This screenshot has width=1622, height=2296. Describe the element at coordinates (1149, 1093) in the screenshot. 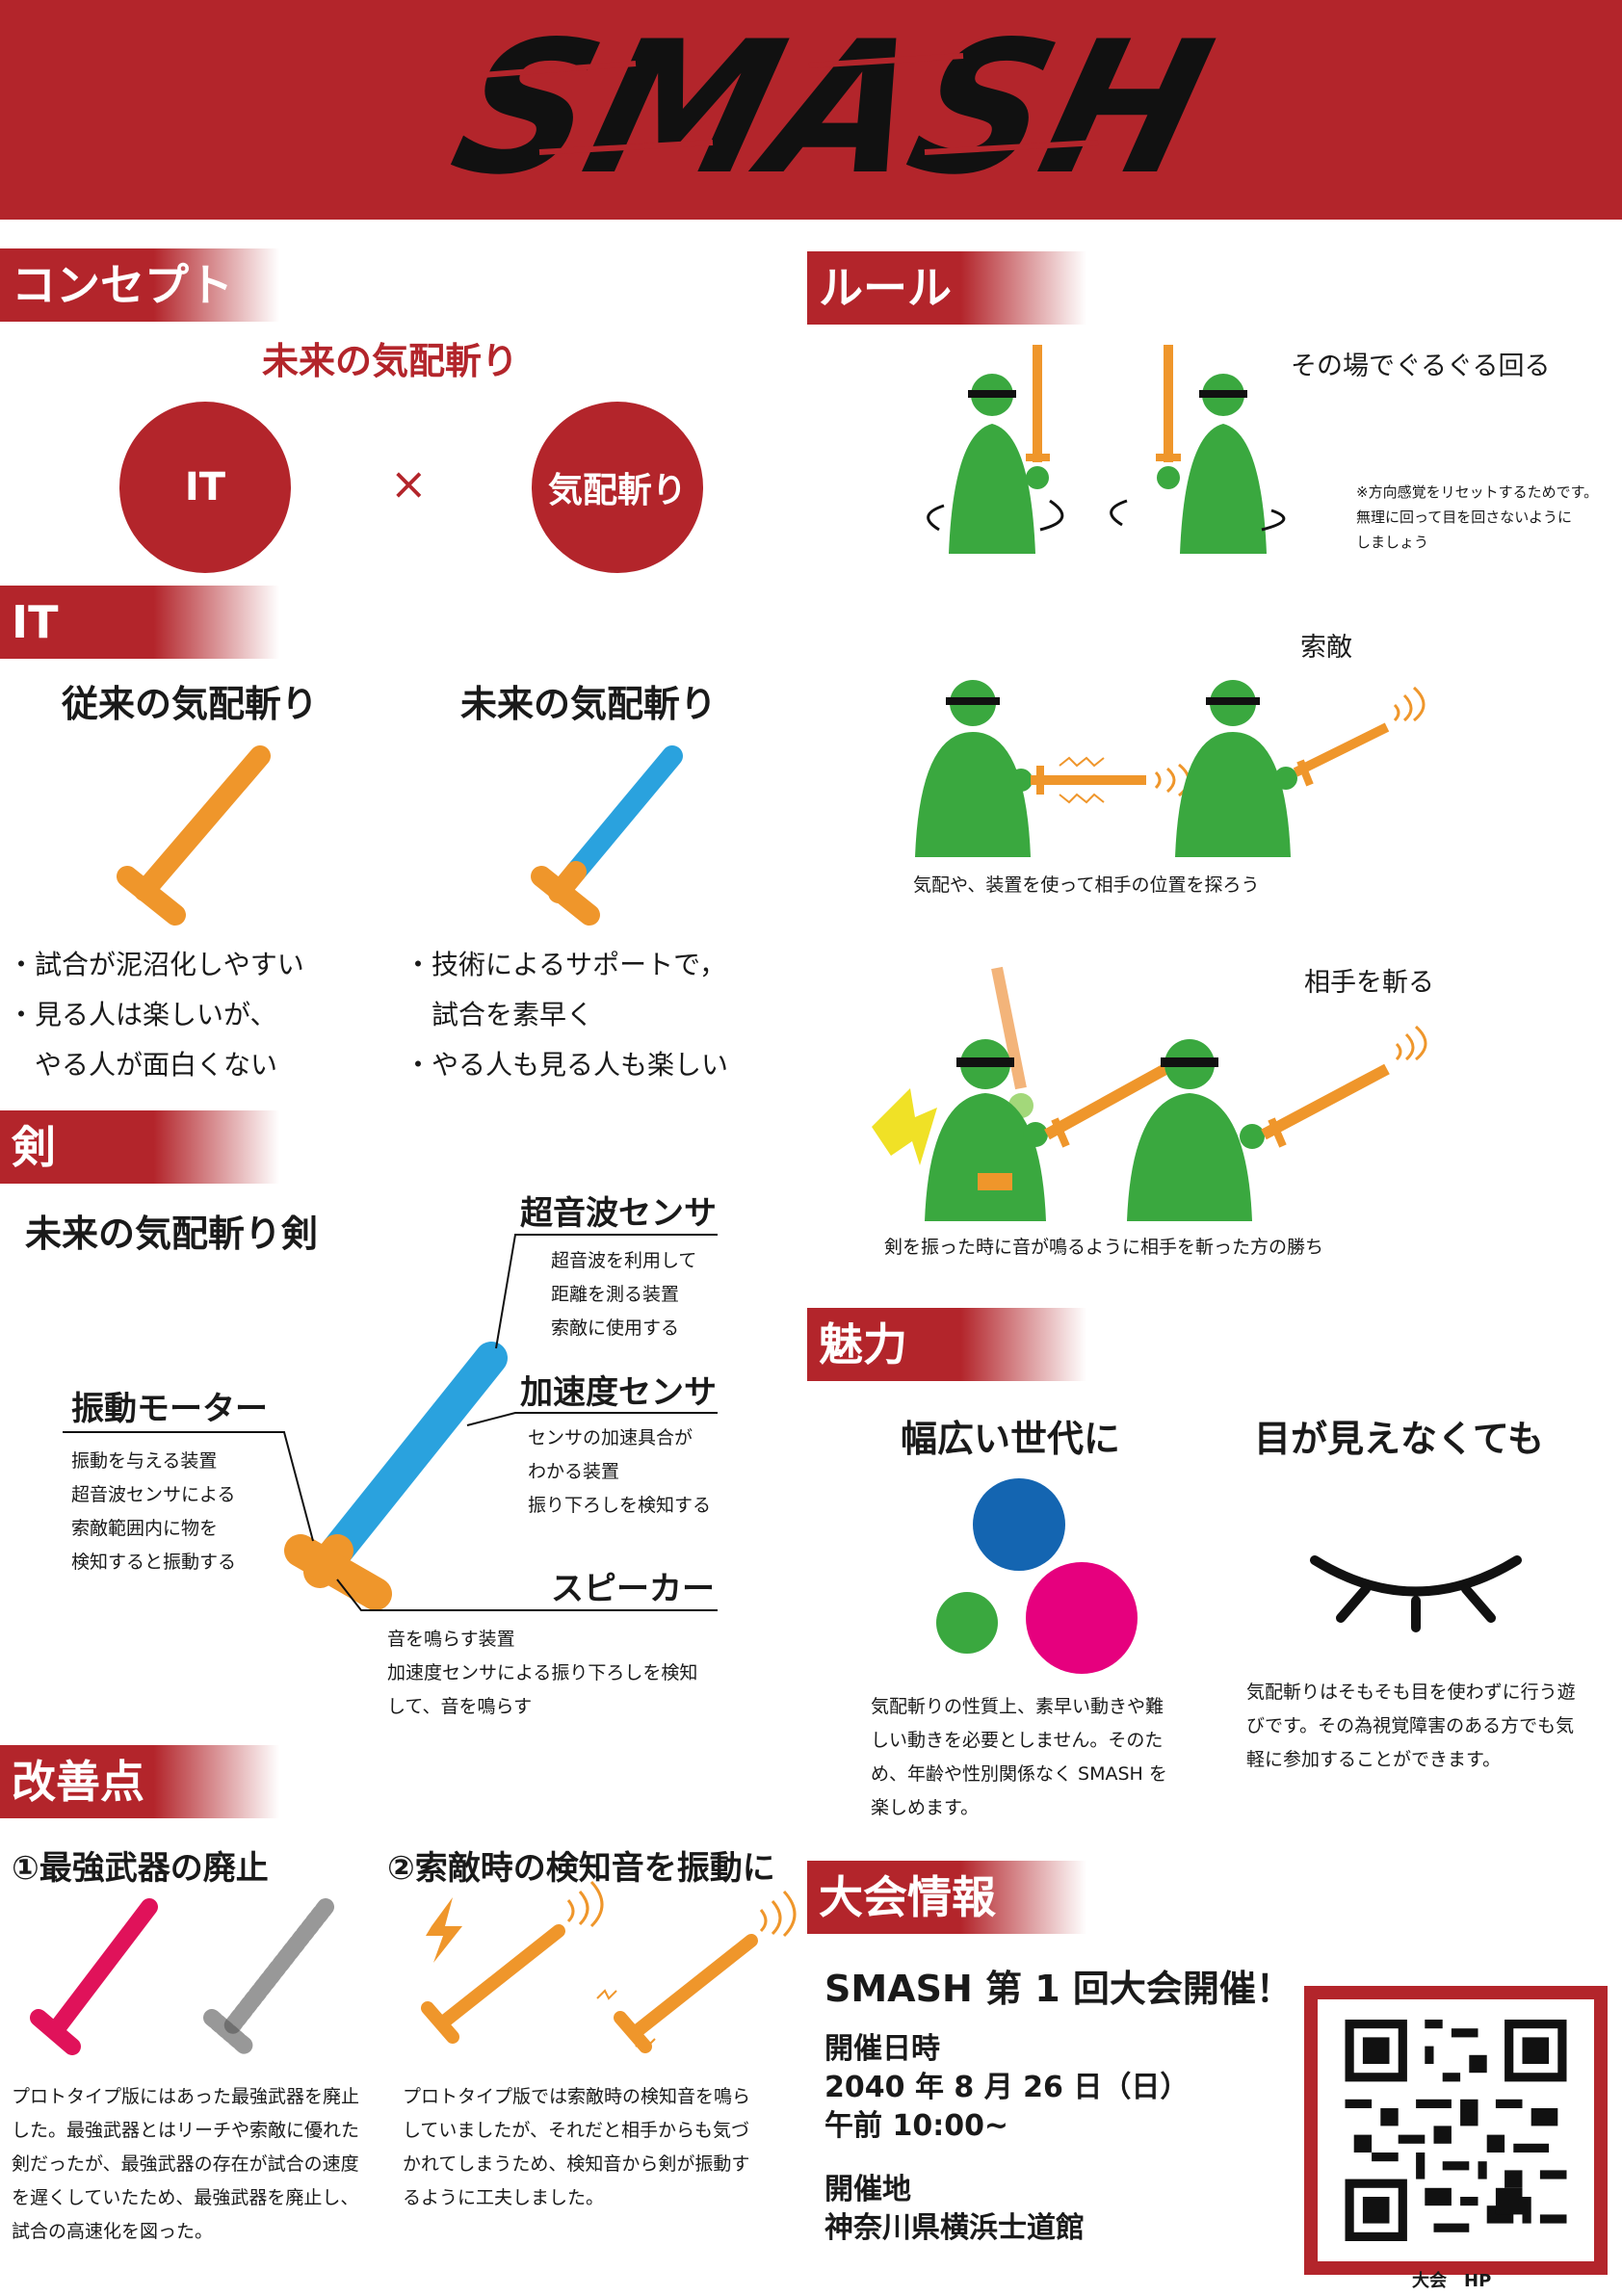

I see `strike-players-figure` at that location.